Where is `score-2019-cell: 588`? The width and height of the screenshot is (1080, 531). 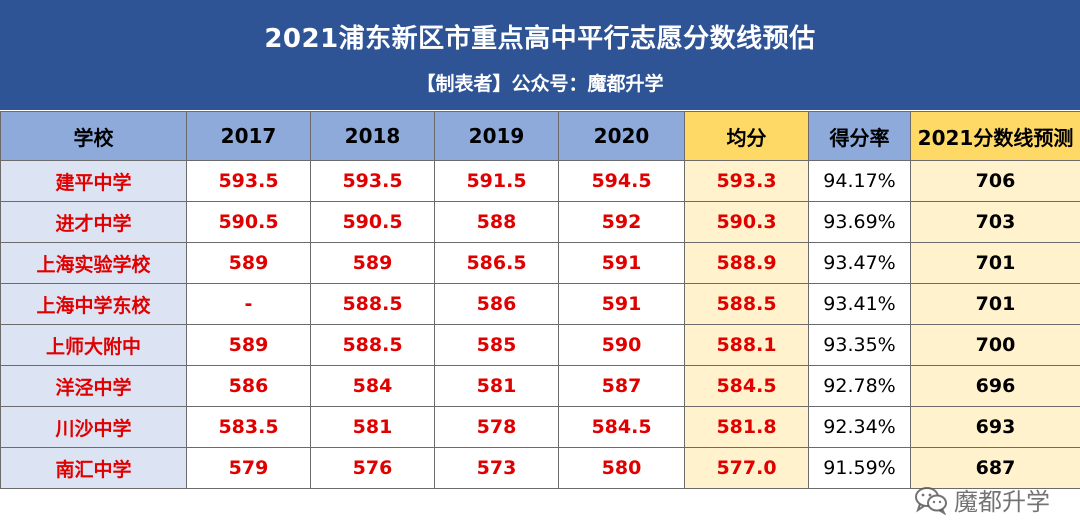 score-2019-cell: 588 is located at coordinates (496, 222).